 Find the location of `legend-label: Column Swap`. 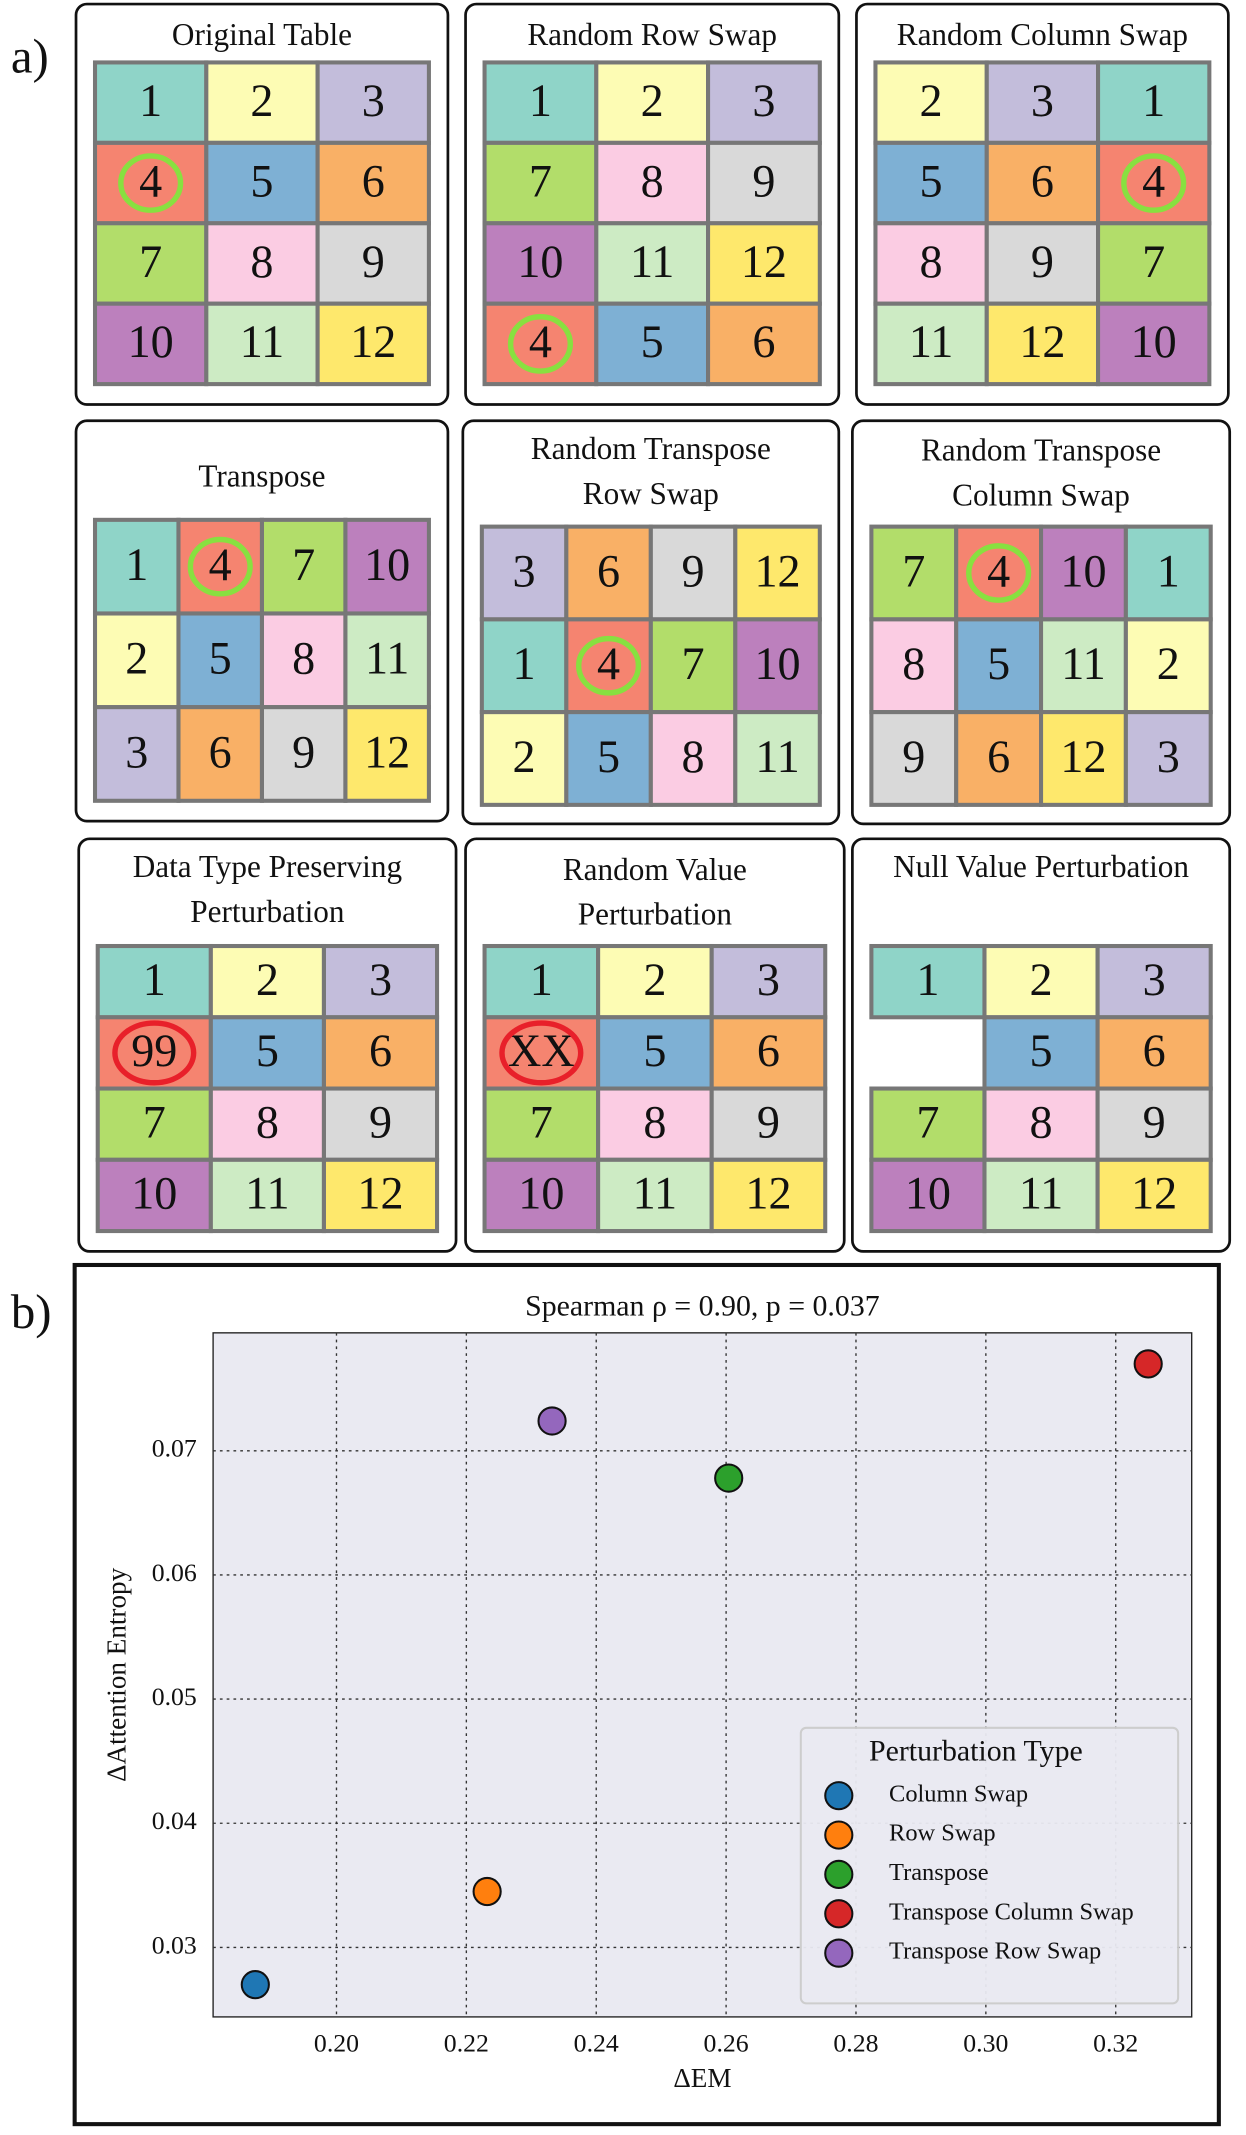

legend-label: Column Swap is located at coordinates (958, 1793).